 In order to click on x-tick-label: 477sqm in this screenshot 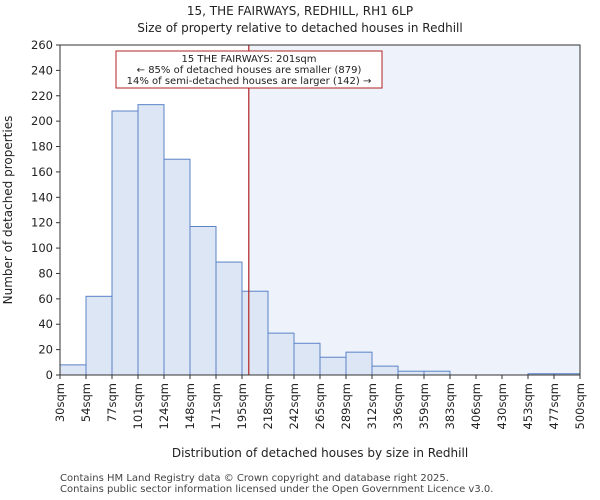, I will do `click(554, 406)`.